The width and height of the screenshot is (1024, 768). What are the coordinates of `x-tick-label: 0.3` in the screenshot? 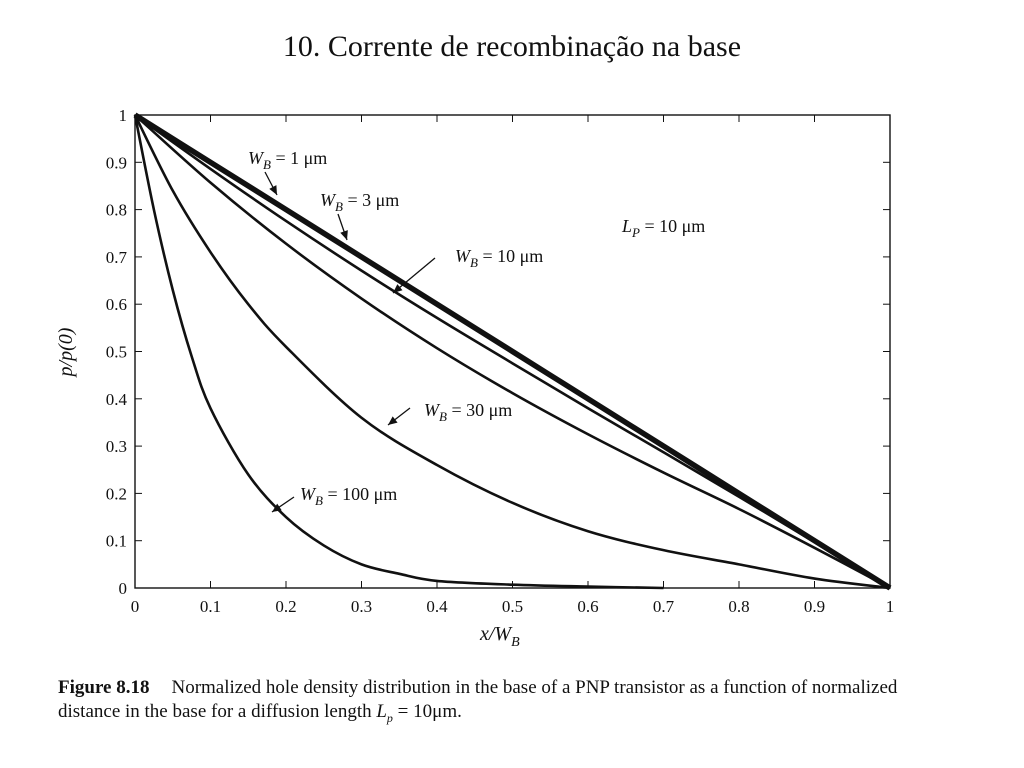 It's located at (361, 606).